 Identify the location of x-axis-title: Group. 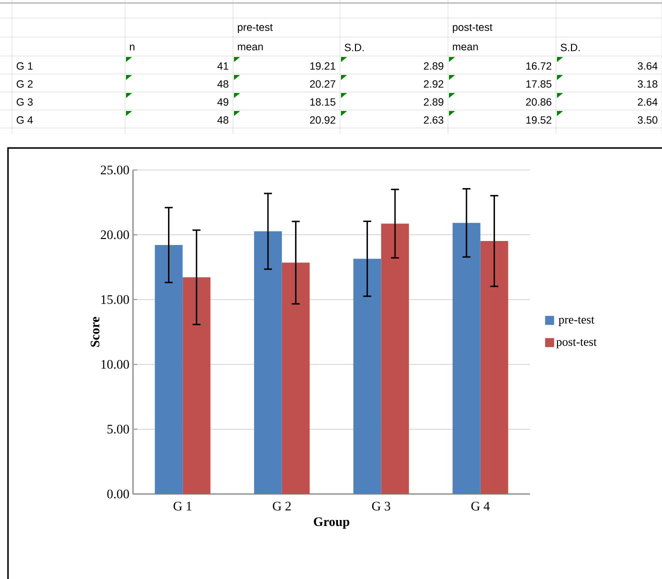
(332, 523).